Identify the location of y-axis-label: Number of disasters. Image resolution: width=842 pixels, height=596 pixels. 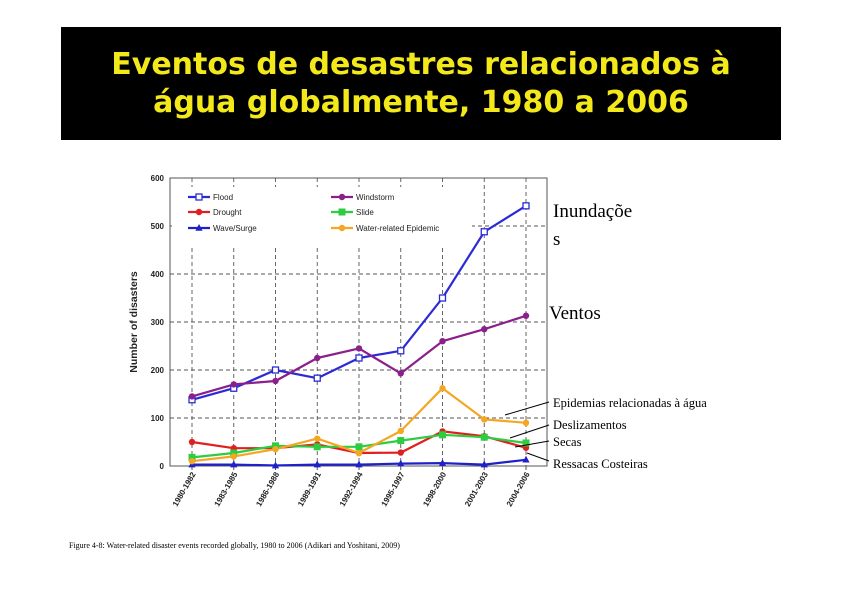
(134, 322).